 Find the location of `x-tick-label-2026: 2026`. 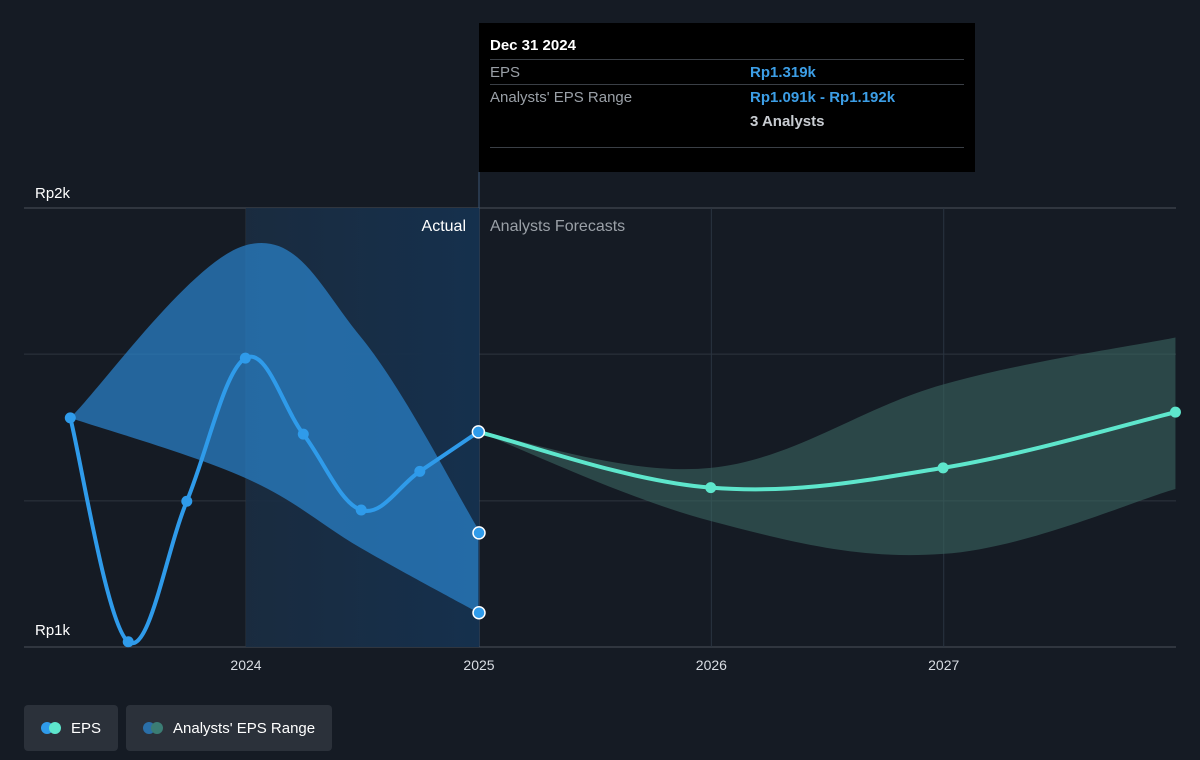

x-tick-label-2026: 2026 is located at coordinates (711, 665).